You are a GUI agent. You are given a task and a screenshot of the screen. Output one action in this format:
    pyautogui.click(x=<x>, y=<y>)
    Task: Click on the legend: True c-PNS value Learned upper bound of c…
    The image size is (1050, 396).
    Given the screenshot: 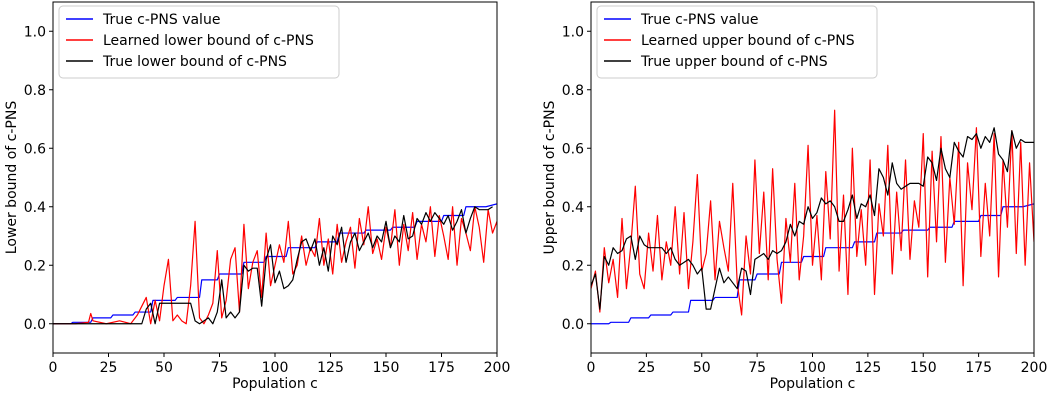 What is the action you would take?
    pyautogui.click(x=737, y=42)
    